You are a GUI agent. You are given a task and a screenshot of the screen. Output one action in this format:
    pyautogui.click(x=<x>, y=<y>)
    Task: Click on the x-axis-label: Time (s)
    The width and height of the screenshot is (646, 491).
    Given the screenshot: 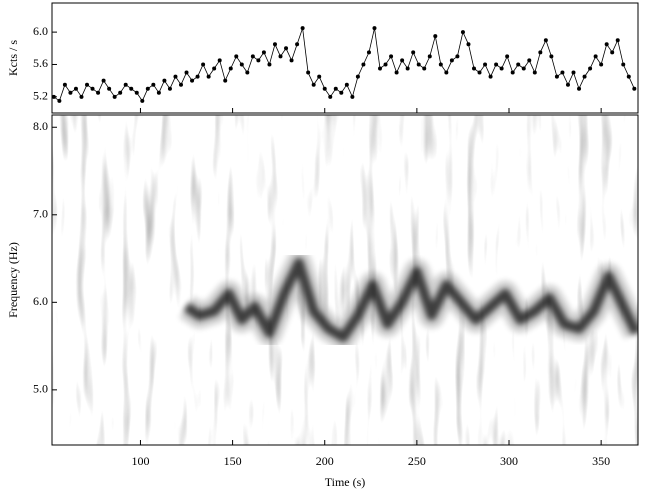 What is the action you would take?
    pyautogui.click(x=345, y=482)
    